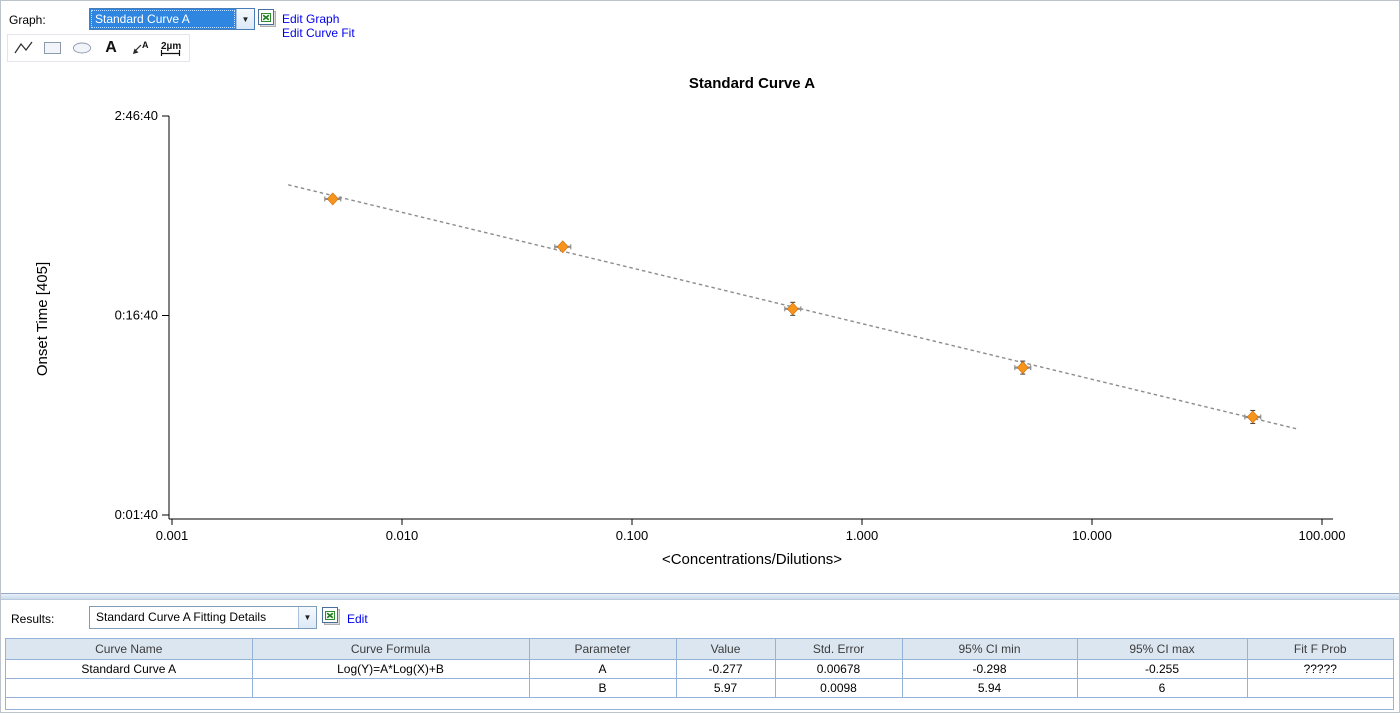  I want to click on y-axis-title: Onset Time [405], so click(42, 319).